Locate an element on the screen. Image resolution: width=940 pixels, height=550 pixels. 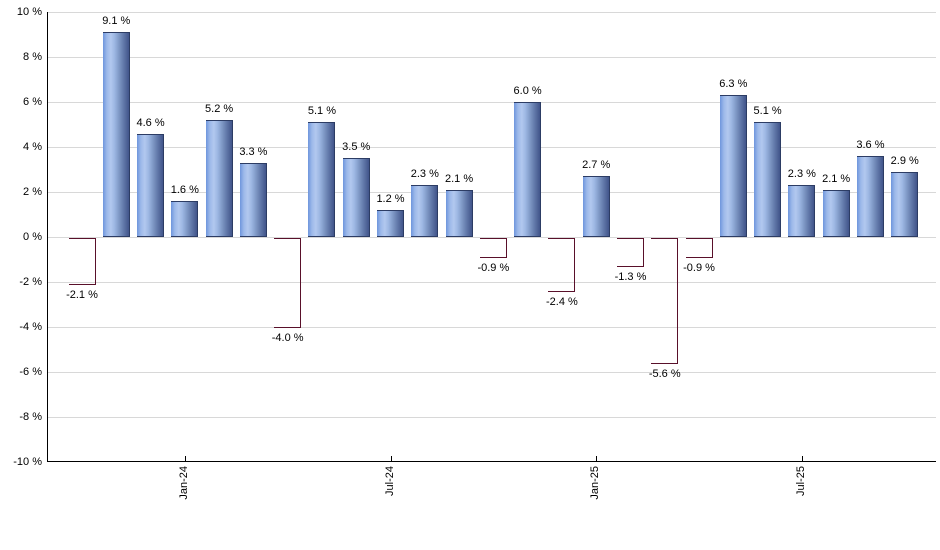
y-tick-label: 2 % is located at coordinates (32, 191).